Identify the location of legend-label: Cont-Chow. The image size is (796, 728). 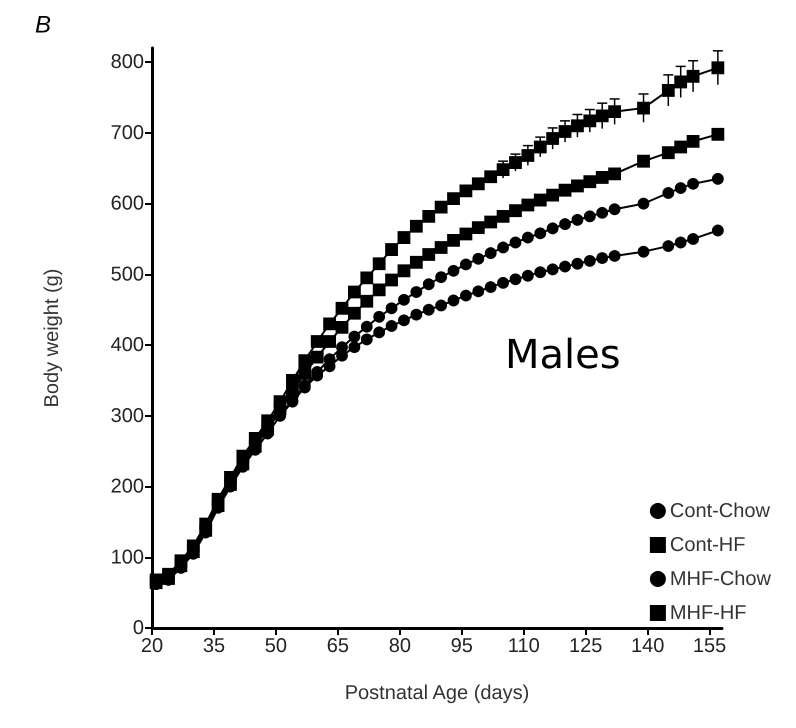
(720, 511).